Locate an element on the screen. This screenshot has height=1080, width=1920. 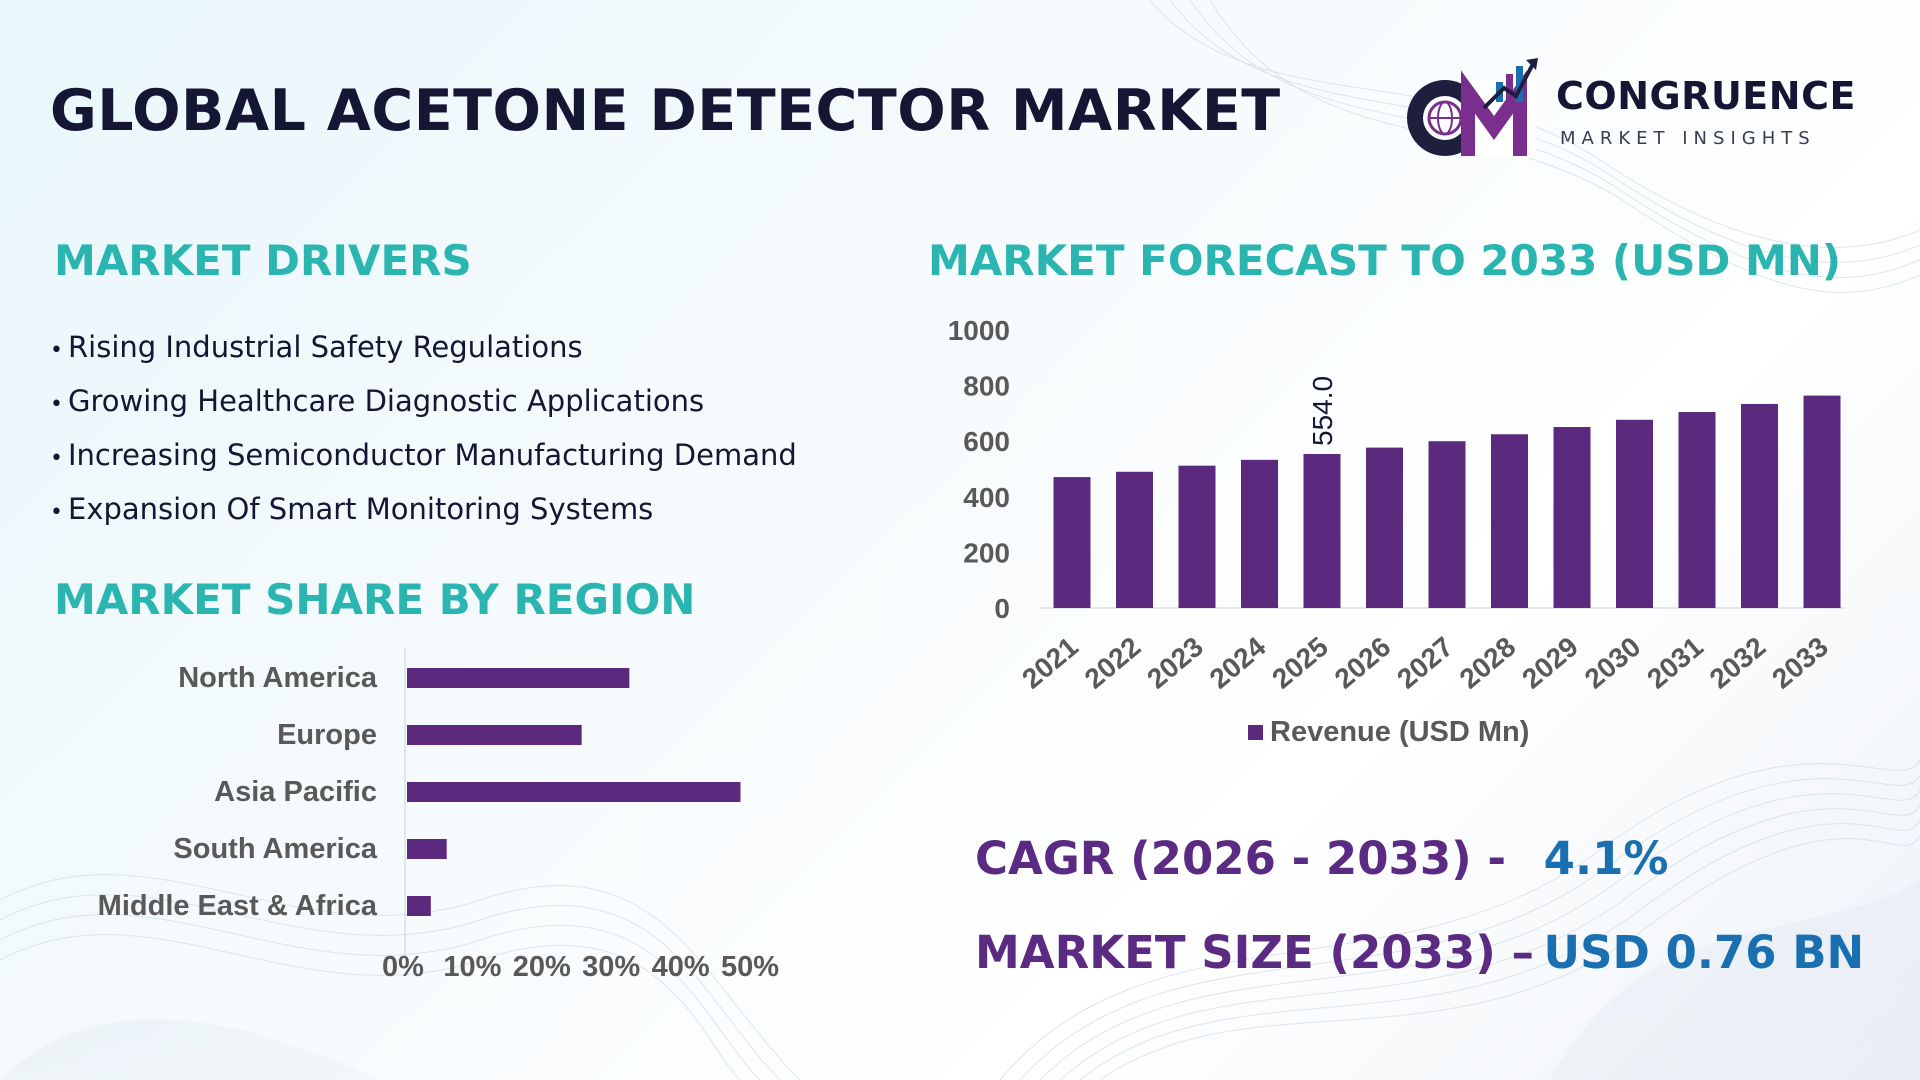
forecast-x-tick: 2025 is located at coordinates (1300, 663).